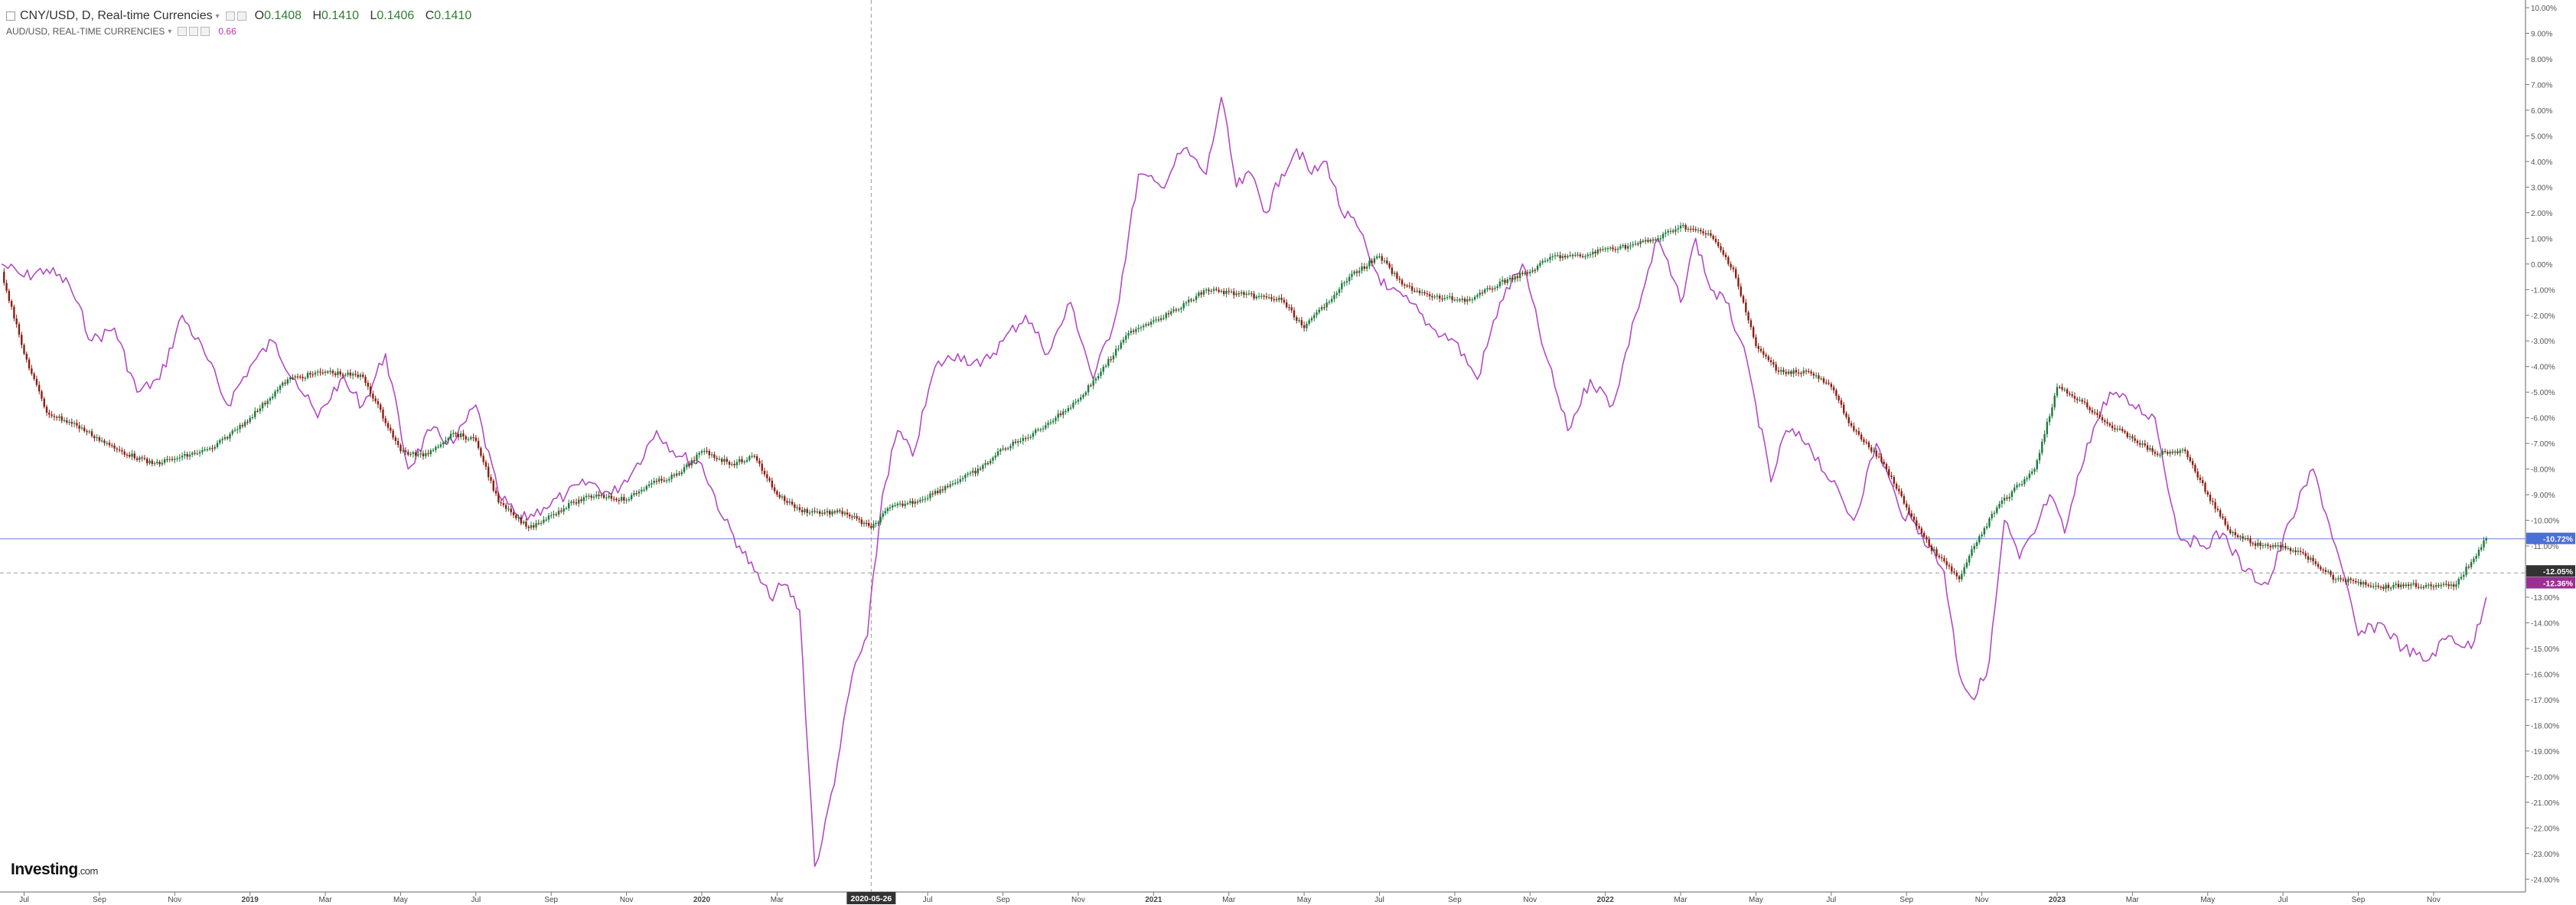 This screenshot has height=905, width=2576. Describe the element at coordinates (1003, 900) in the screenshot. I see `x-tick-label: Sep` at that location.